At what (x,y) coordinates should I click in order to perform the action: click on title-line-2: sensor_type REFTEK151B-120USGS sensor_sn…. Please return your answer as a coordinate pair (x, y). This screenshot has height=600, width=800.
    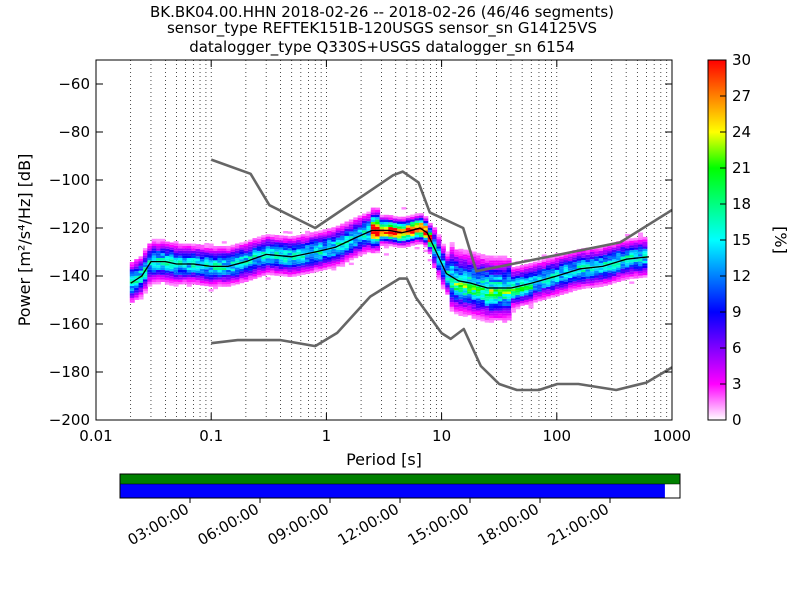
    Looking at the image, I should click on (382, 28).